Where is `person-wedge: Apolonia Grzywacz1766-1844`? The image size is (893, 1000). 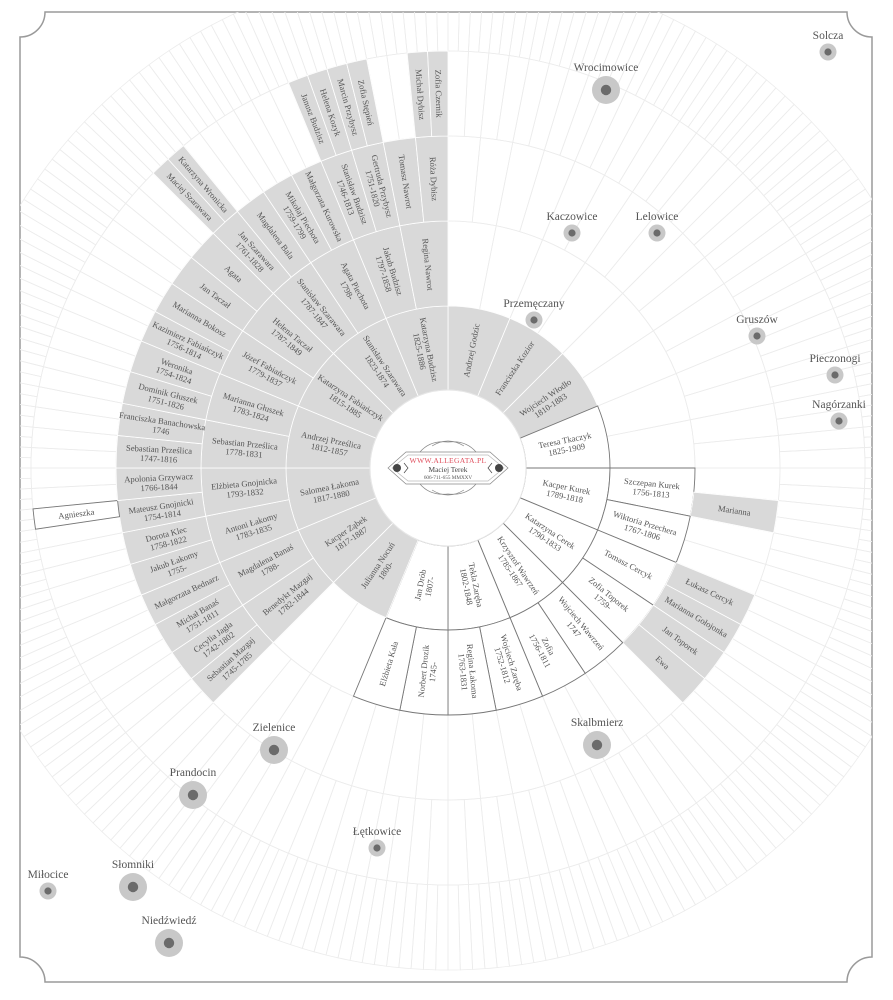 person-wedge: Apolonia Grzywacz1766-1844 is located at coordinates (159, 484).